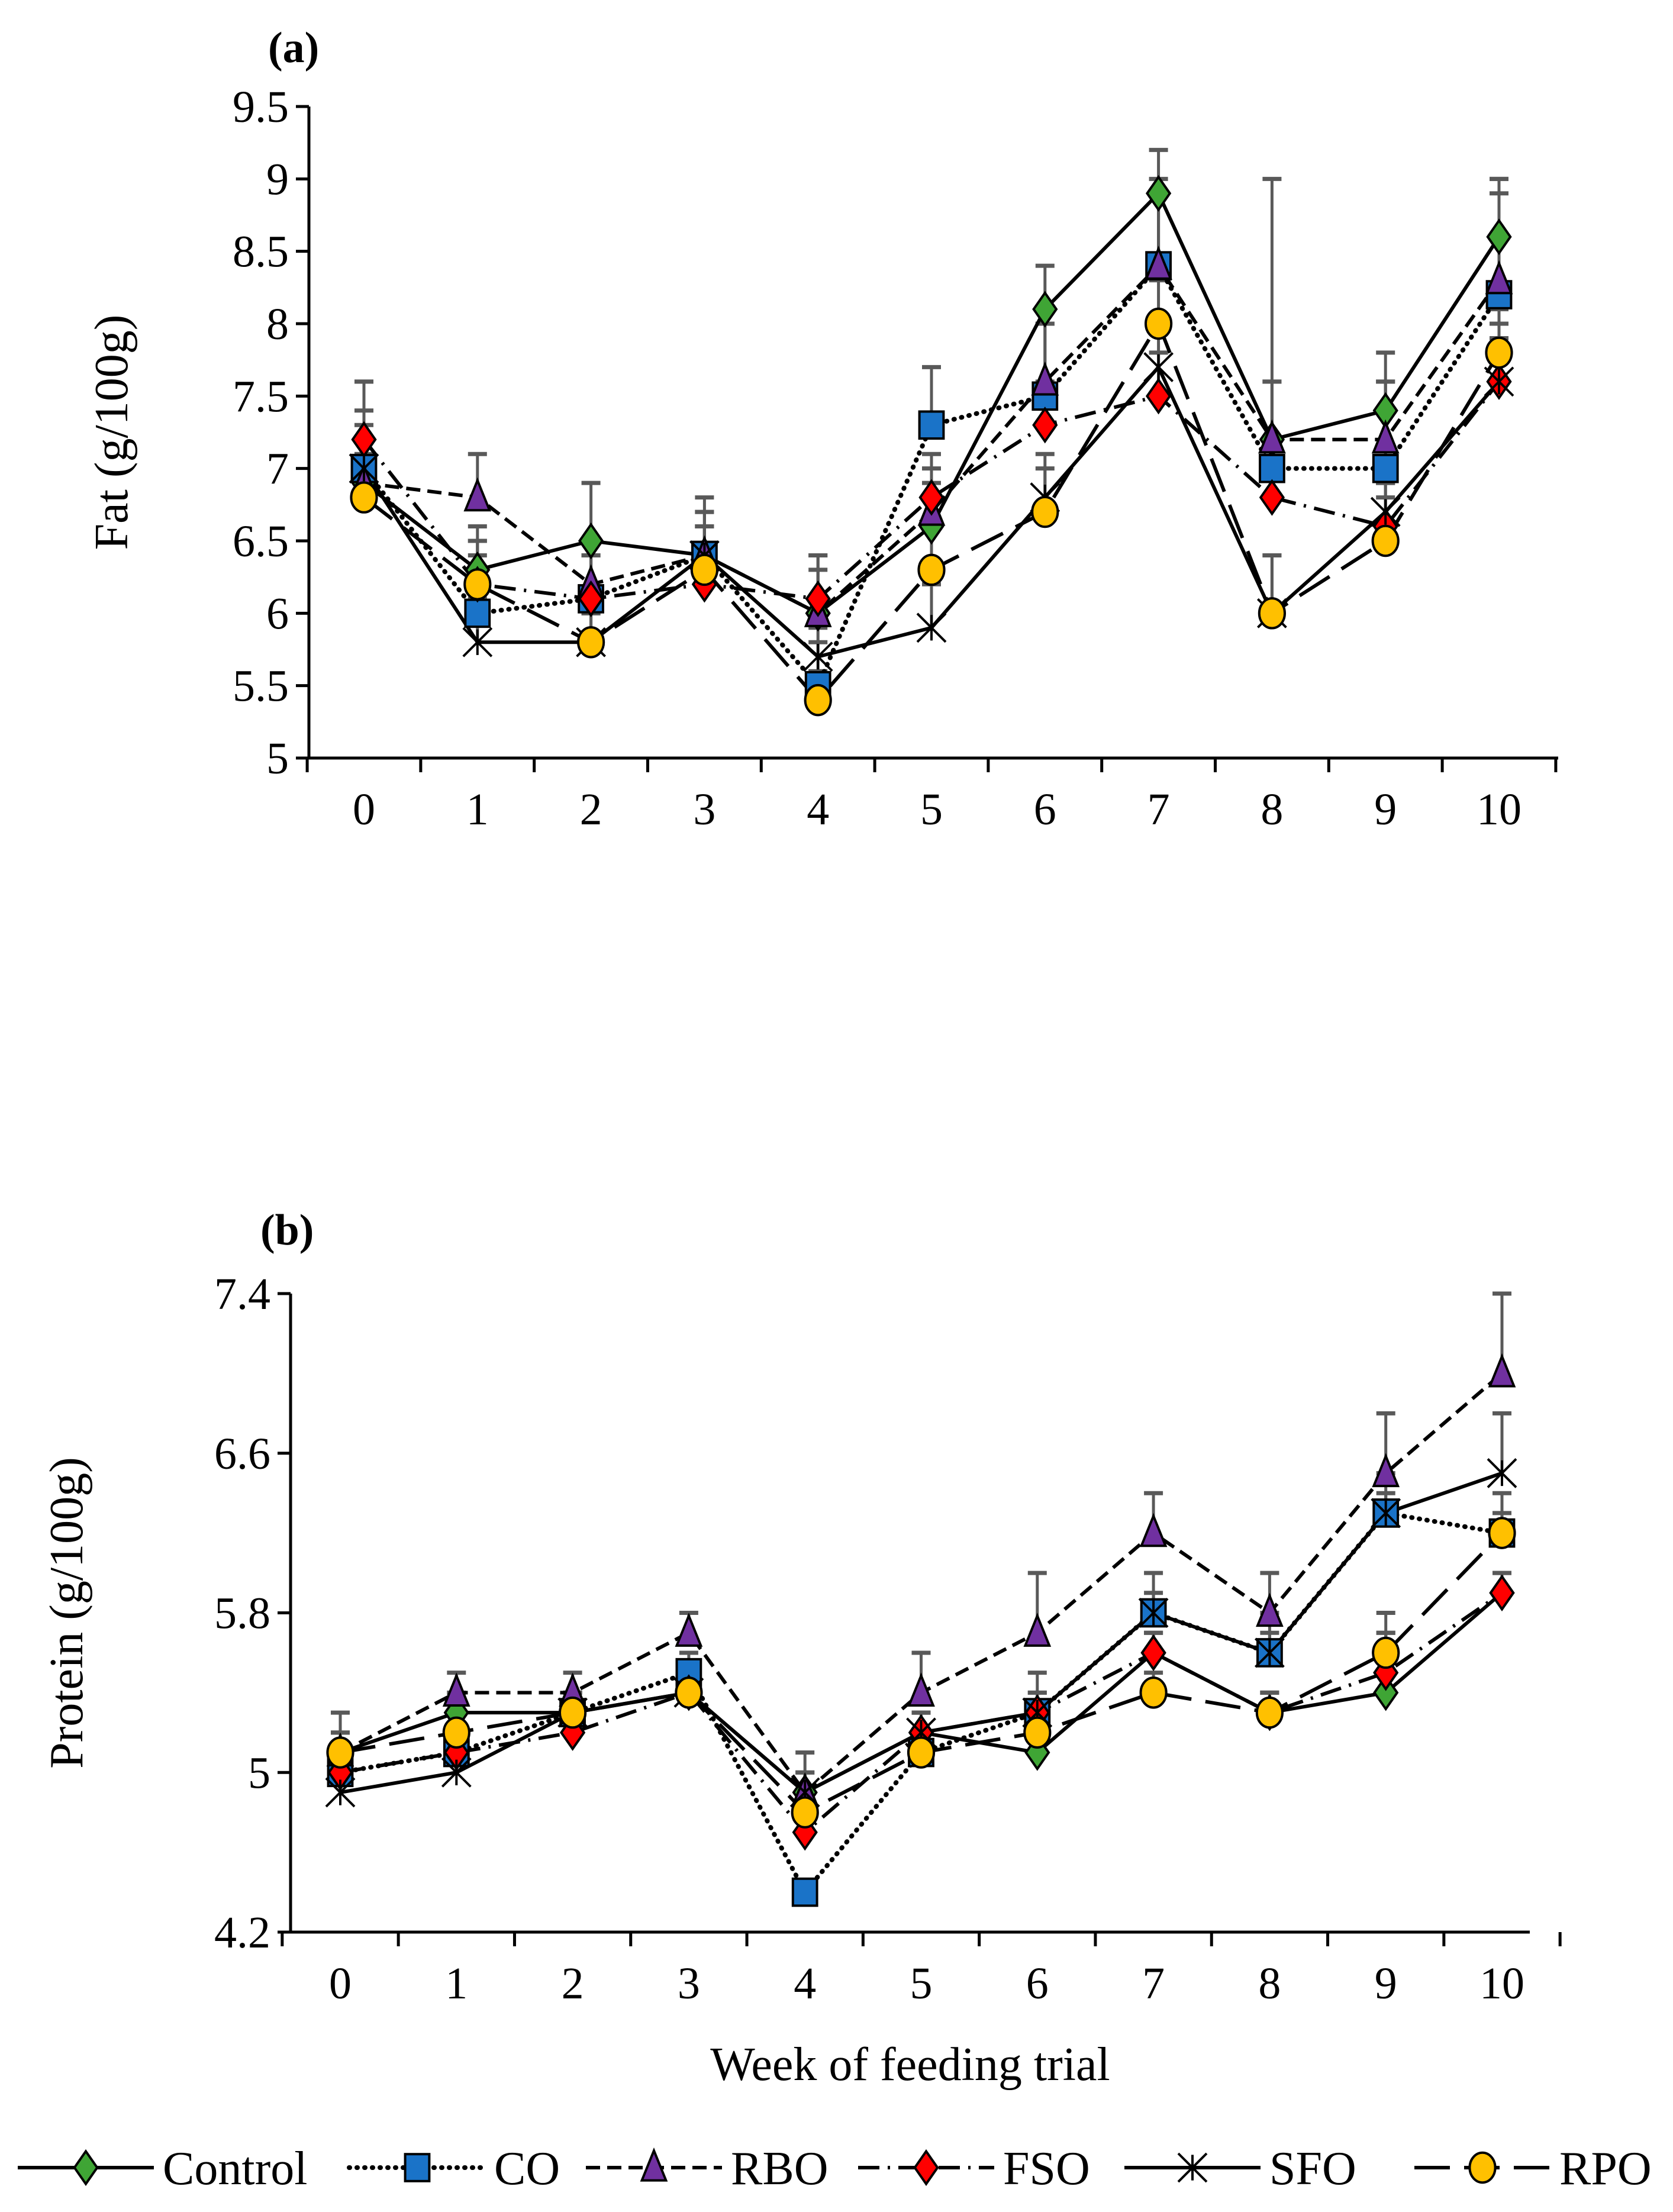 The height and width of the screenshot is (2212, 1673). I want to click on legend-marker, so click(1192, 2167).